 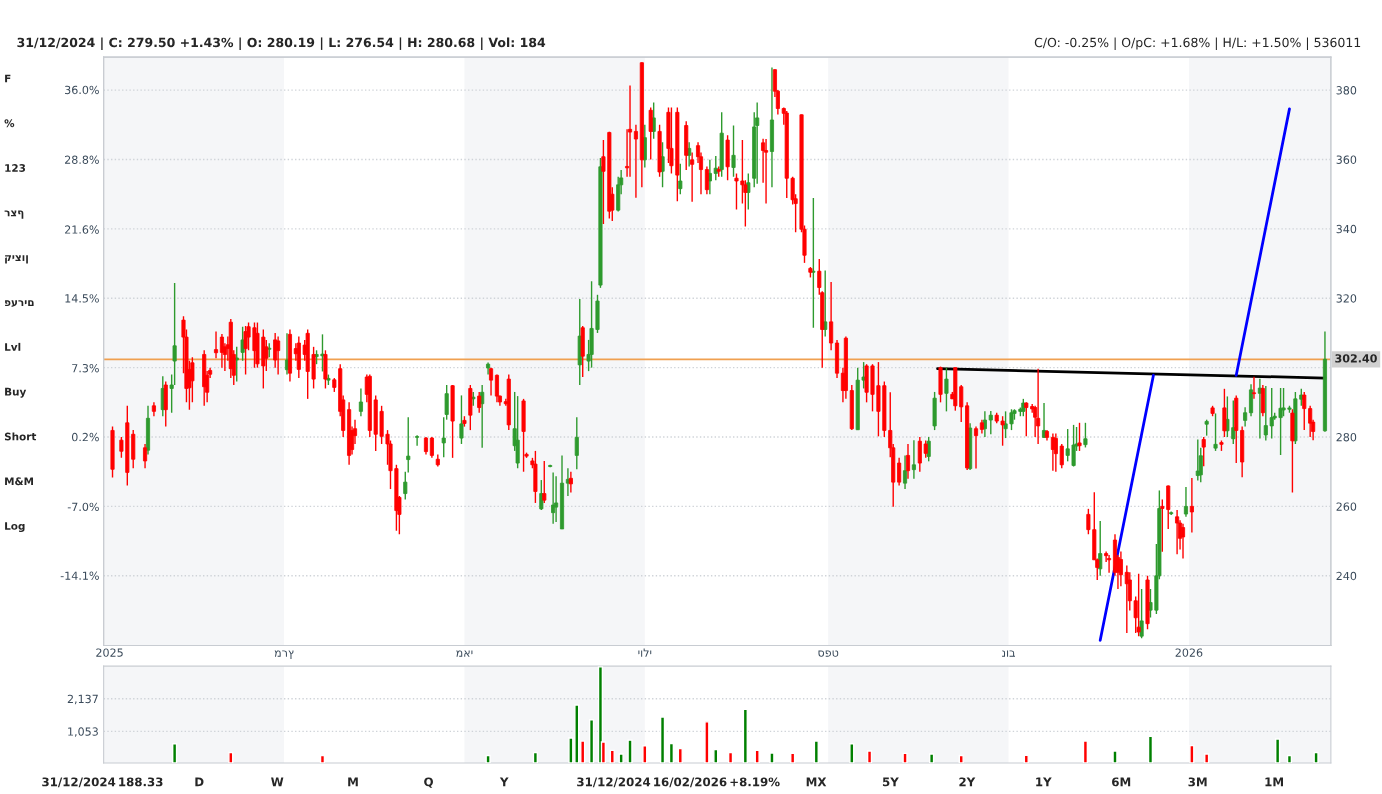 What do you see at coordinates (82, 159) in the screenshot?
I see `y2-tick-label: 28.8%` at bounding box center [82, 159].